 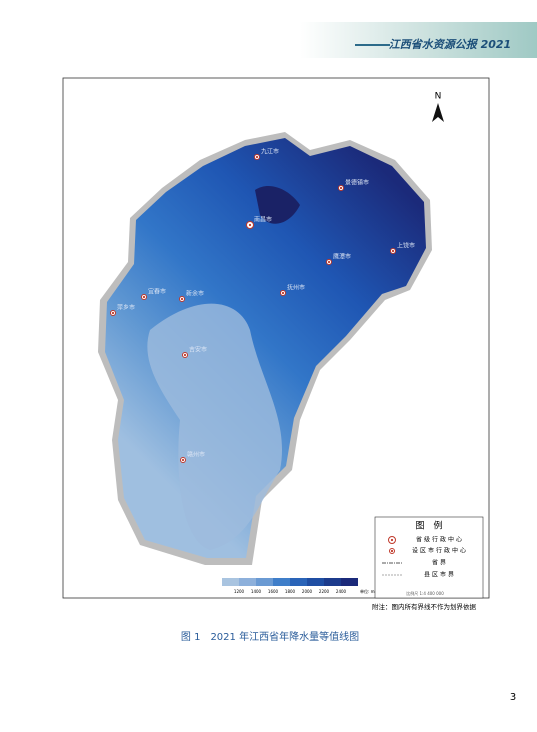 I want to click on legend-ratio: 比例尺 1:4 400 000, so click(x=425, y=593).